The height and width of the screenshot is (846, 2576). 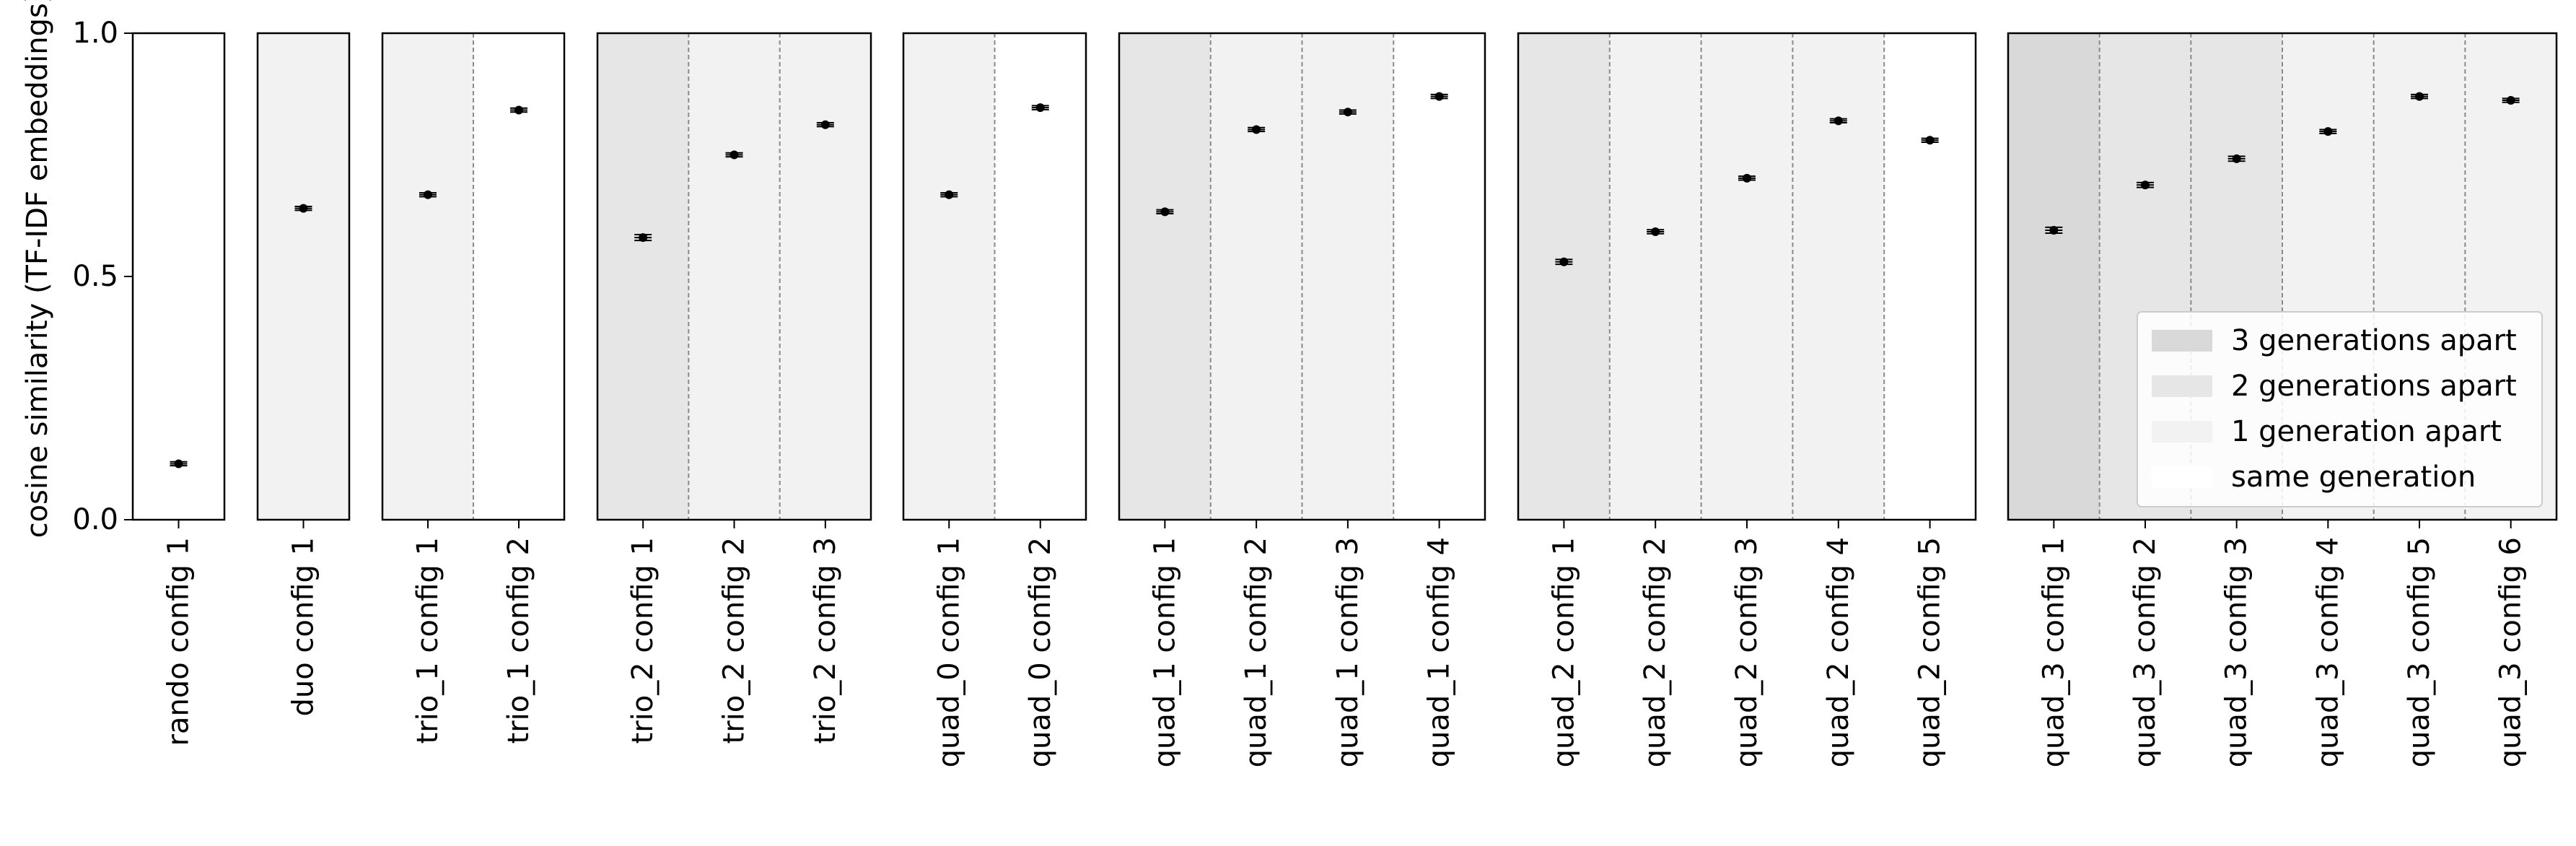 What do you see at coordinates (825, 640) in the screenshot?
I see `x-tick-label: trio_2 config 3` at bounding box center [825, 640].